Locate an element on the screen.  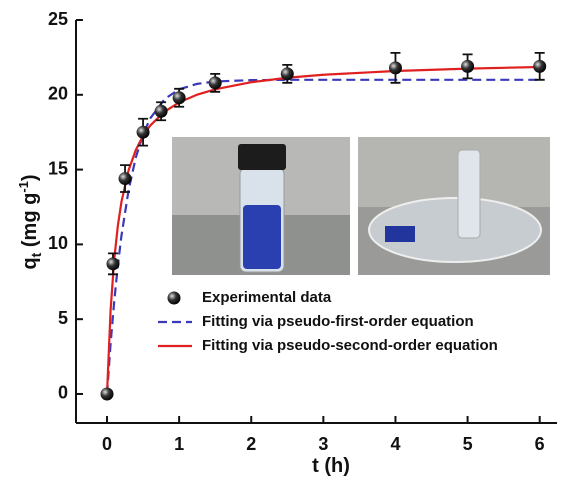
photo-left is located at coordinates (261, 206).